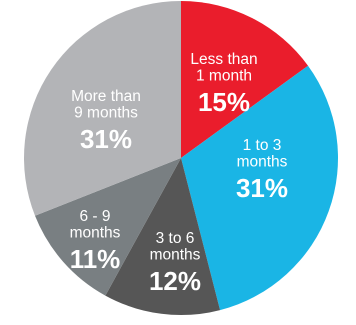  Describe the element at coordinates (95, 259) in the screenshot. I see `slice-value-label: 11%` at that location.